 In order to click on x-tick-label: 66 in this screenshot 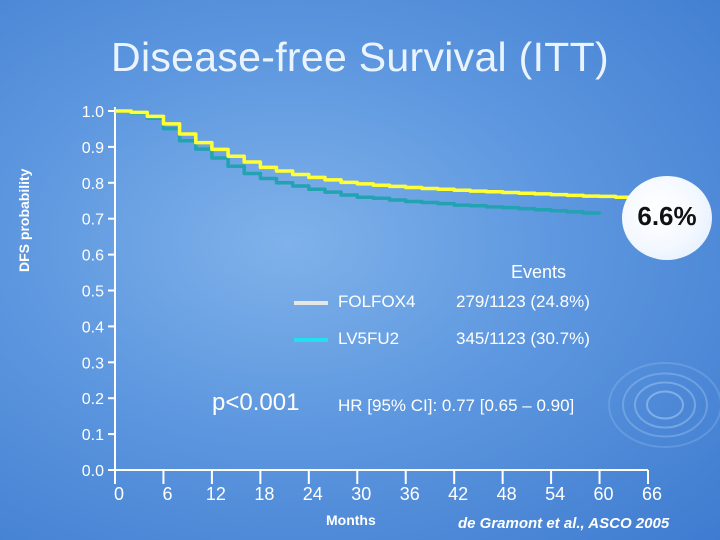, I will do `click(652, 494)`.